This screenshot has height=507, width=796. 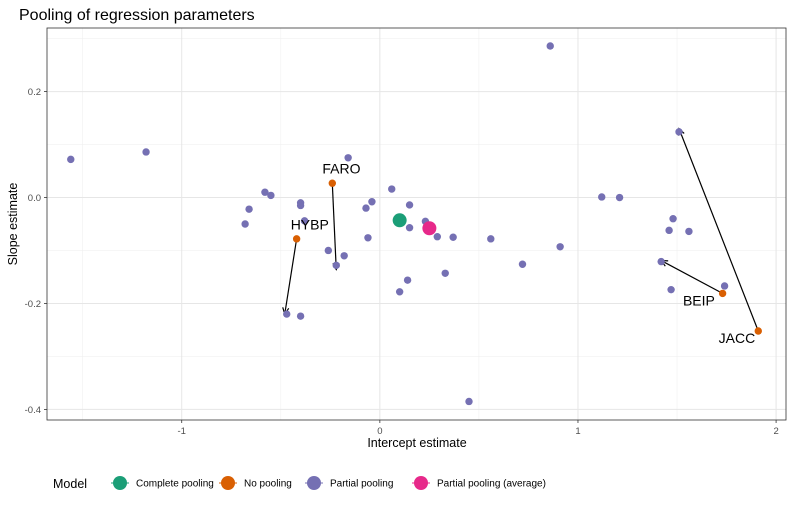 I want to click on legend-label: Partial pooling, so click(x=361, y=484).